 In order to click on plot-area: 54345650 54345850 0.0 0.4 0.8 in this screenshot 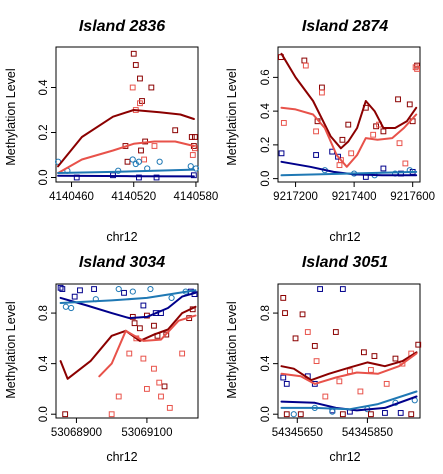, I will do `click(341, 361)`.